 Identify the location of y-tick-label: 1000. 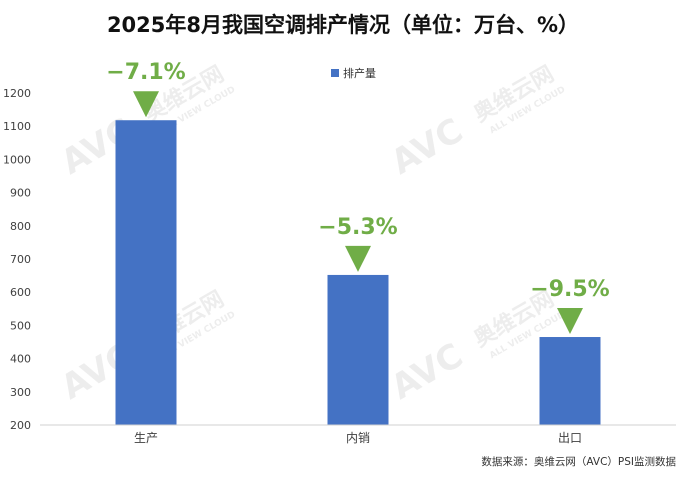
(17, 159).